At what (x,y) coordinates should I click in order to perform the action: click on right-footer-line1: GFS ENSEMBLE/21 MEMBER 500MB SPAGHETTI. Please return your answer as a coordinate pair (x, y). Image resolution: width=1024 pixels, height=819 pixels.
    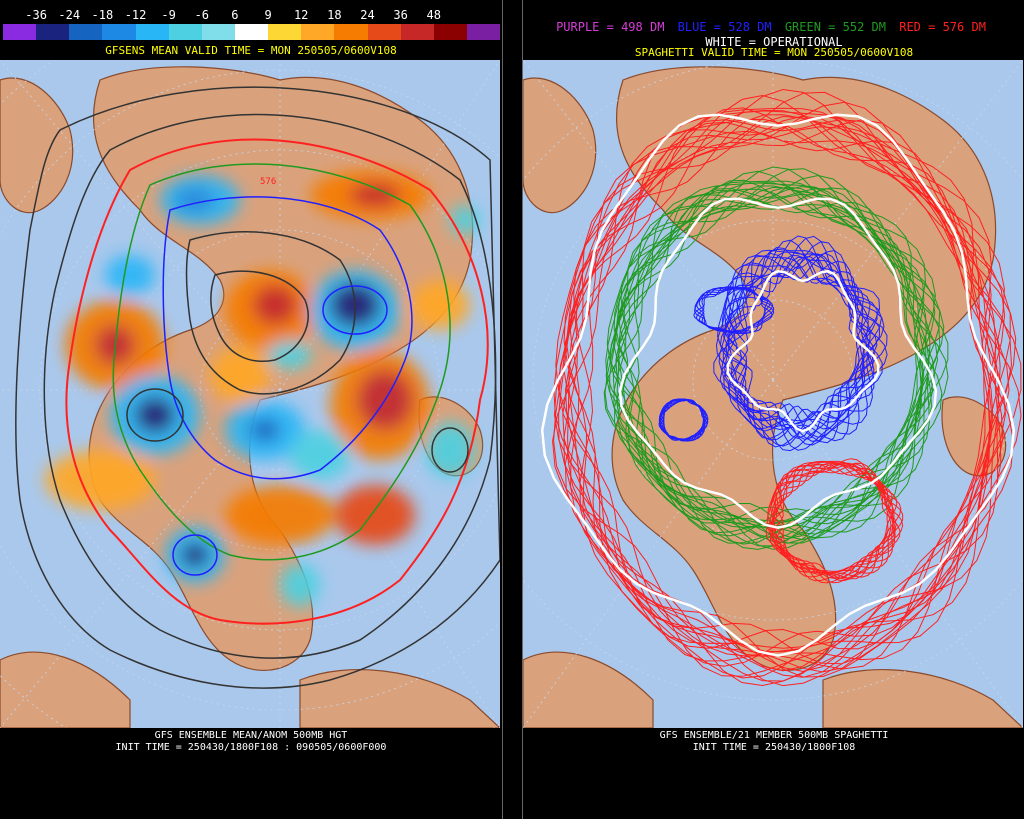
    Looking at the image, I should click on (774, 735).